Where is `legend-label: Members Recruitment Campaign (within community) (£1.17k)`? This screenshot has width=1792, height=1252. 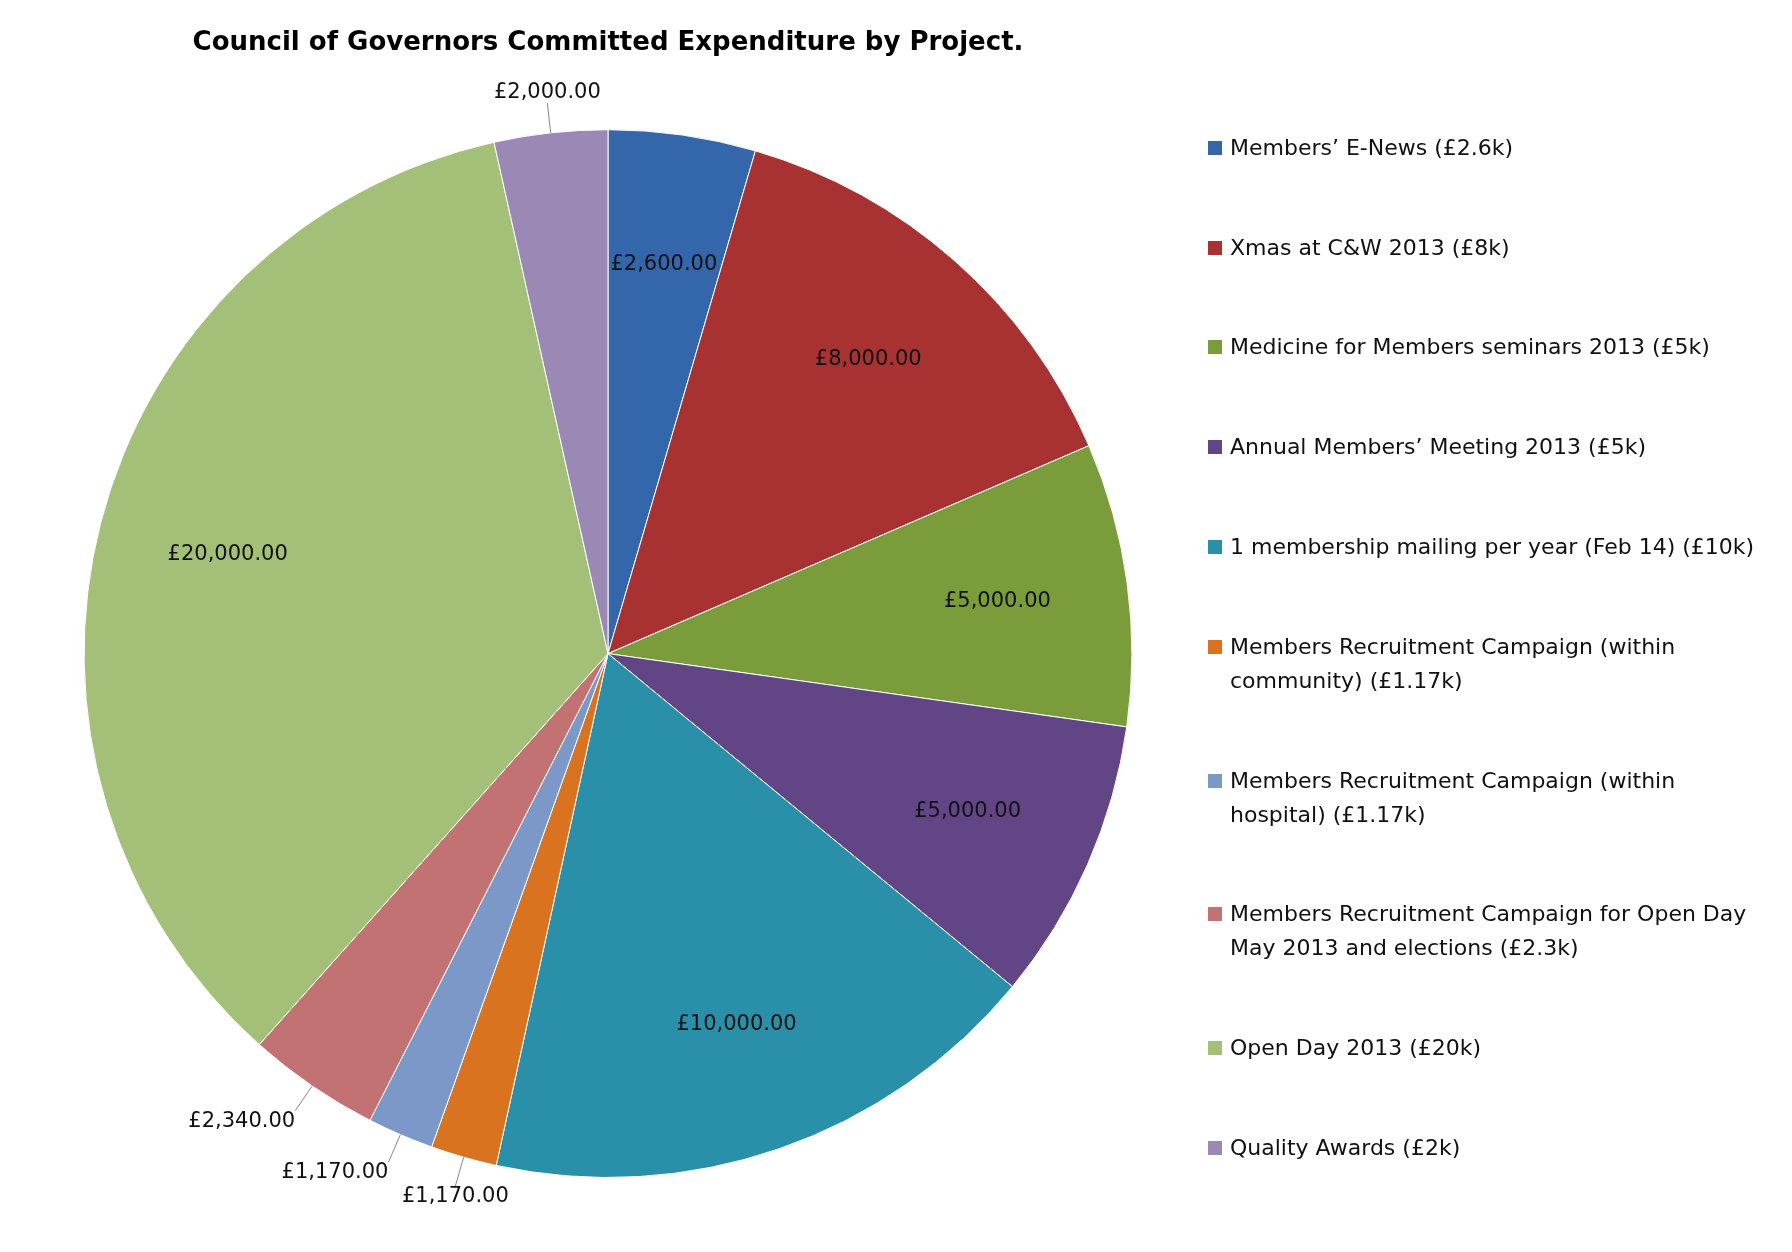
legend-label: Members Recruitment Campaign (within community) (£1.17k) is located at coordinates (1453, 663).